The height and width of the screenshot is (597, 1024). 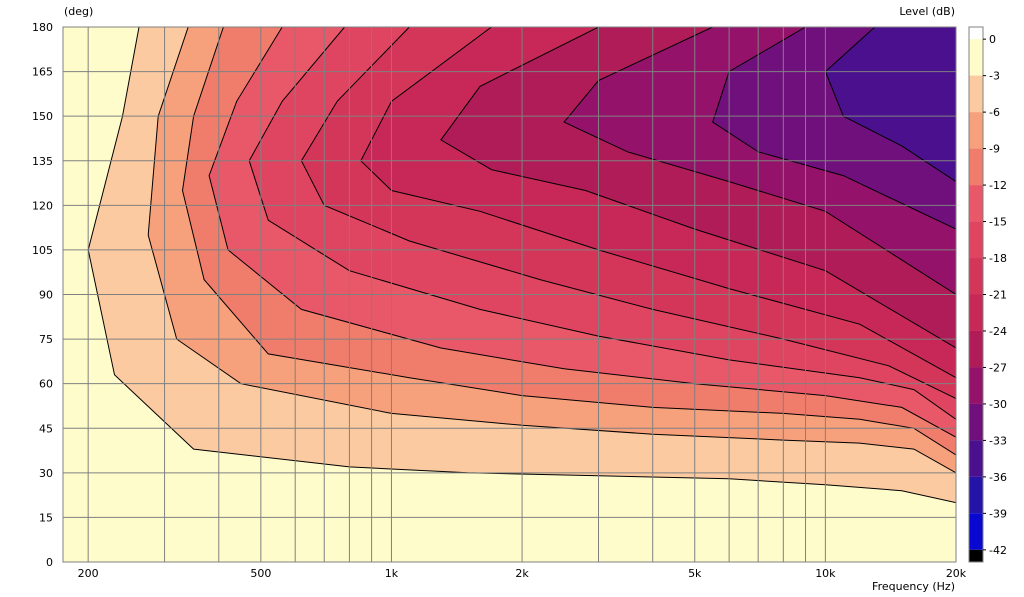 I want to click on colorbar-label: Level (dB), so click(x=927, y=11).